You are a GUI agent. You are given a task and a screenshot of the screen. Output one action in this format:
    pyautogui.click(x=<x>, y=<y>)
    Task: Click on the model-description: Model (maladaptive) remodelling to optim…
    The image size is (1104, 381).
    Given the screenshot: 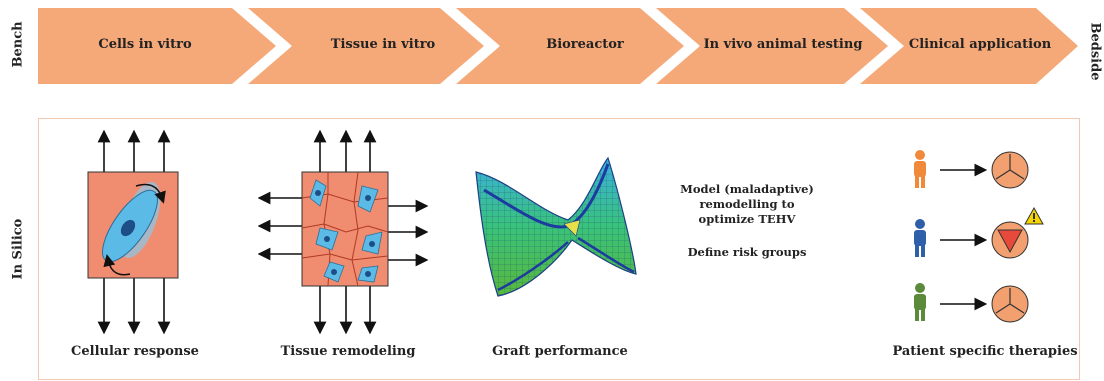 What is the action you would take?
    pyautogui.click(x=747, y=204)
    